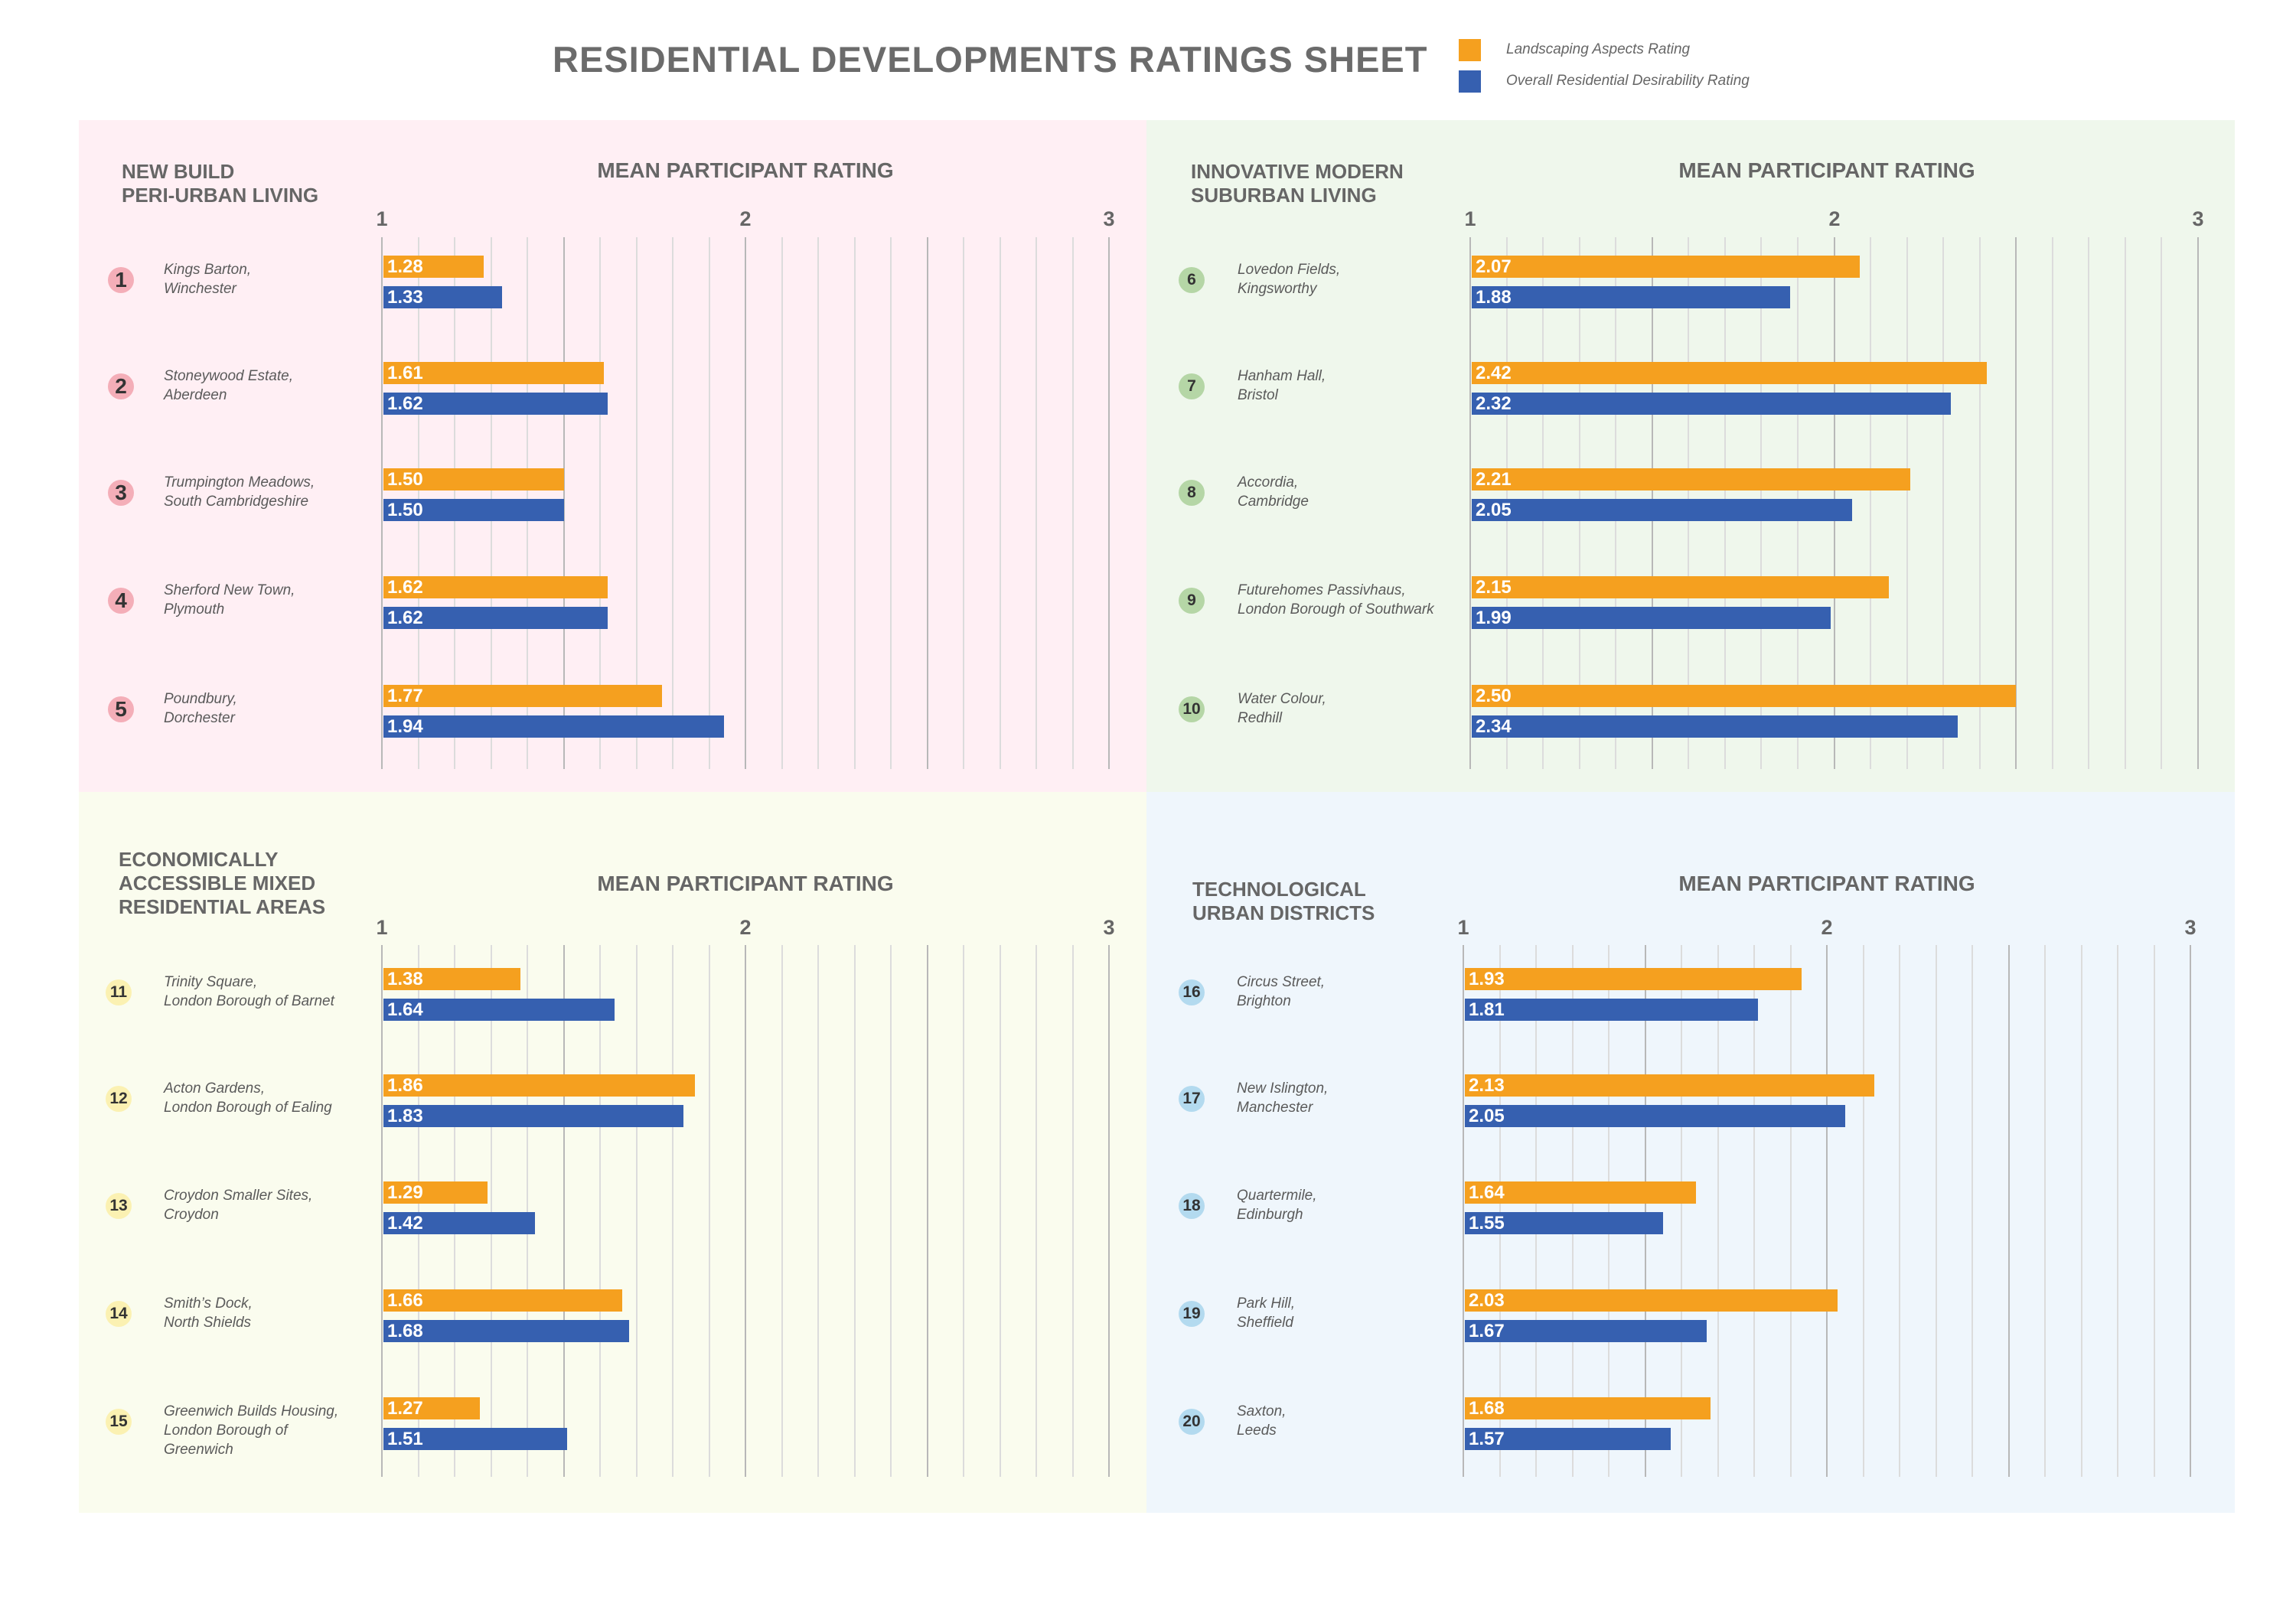 The image size is (2296, 1623). I want to click on bar-landscaping: 1.64, so click(1580, 1192).